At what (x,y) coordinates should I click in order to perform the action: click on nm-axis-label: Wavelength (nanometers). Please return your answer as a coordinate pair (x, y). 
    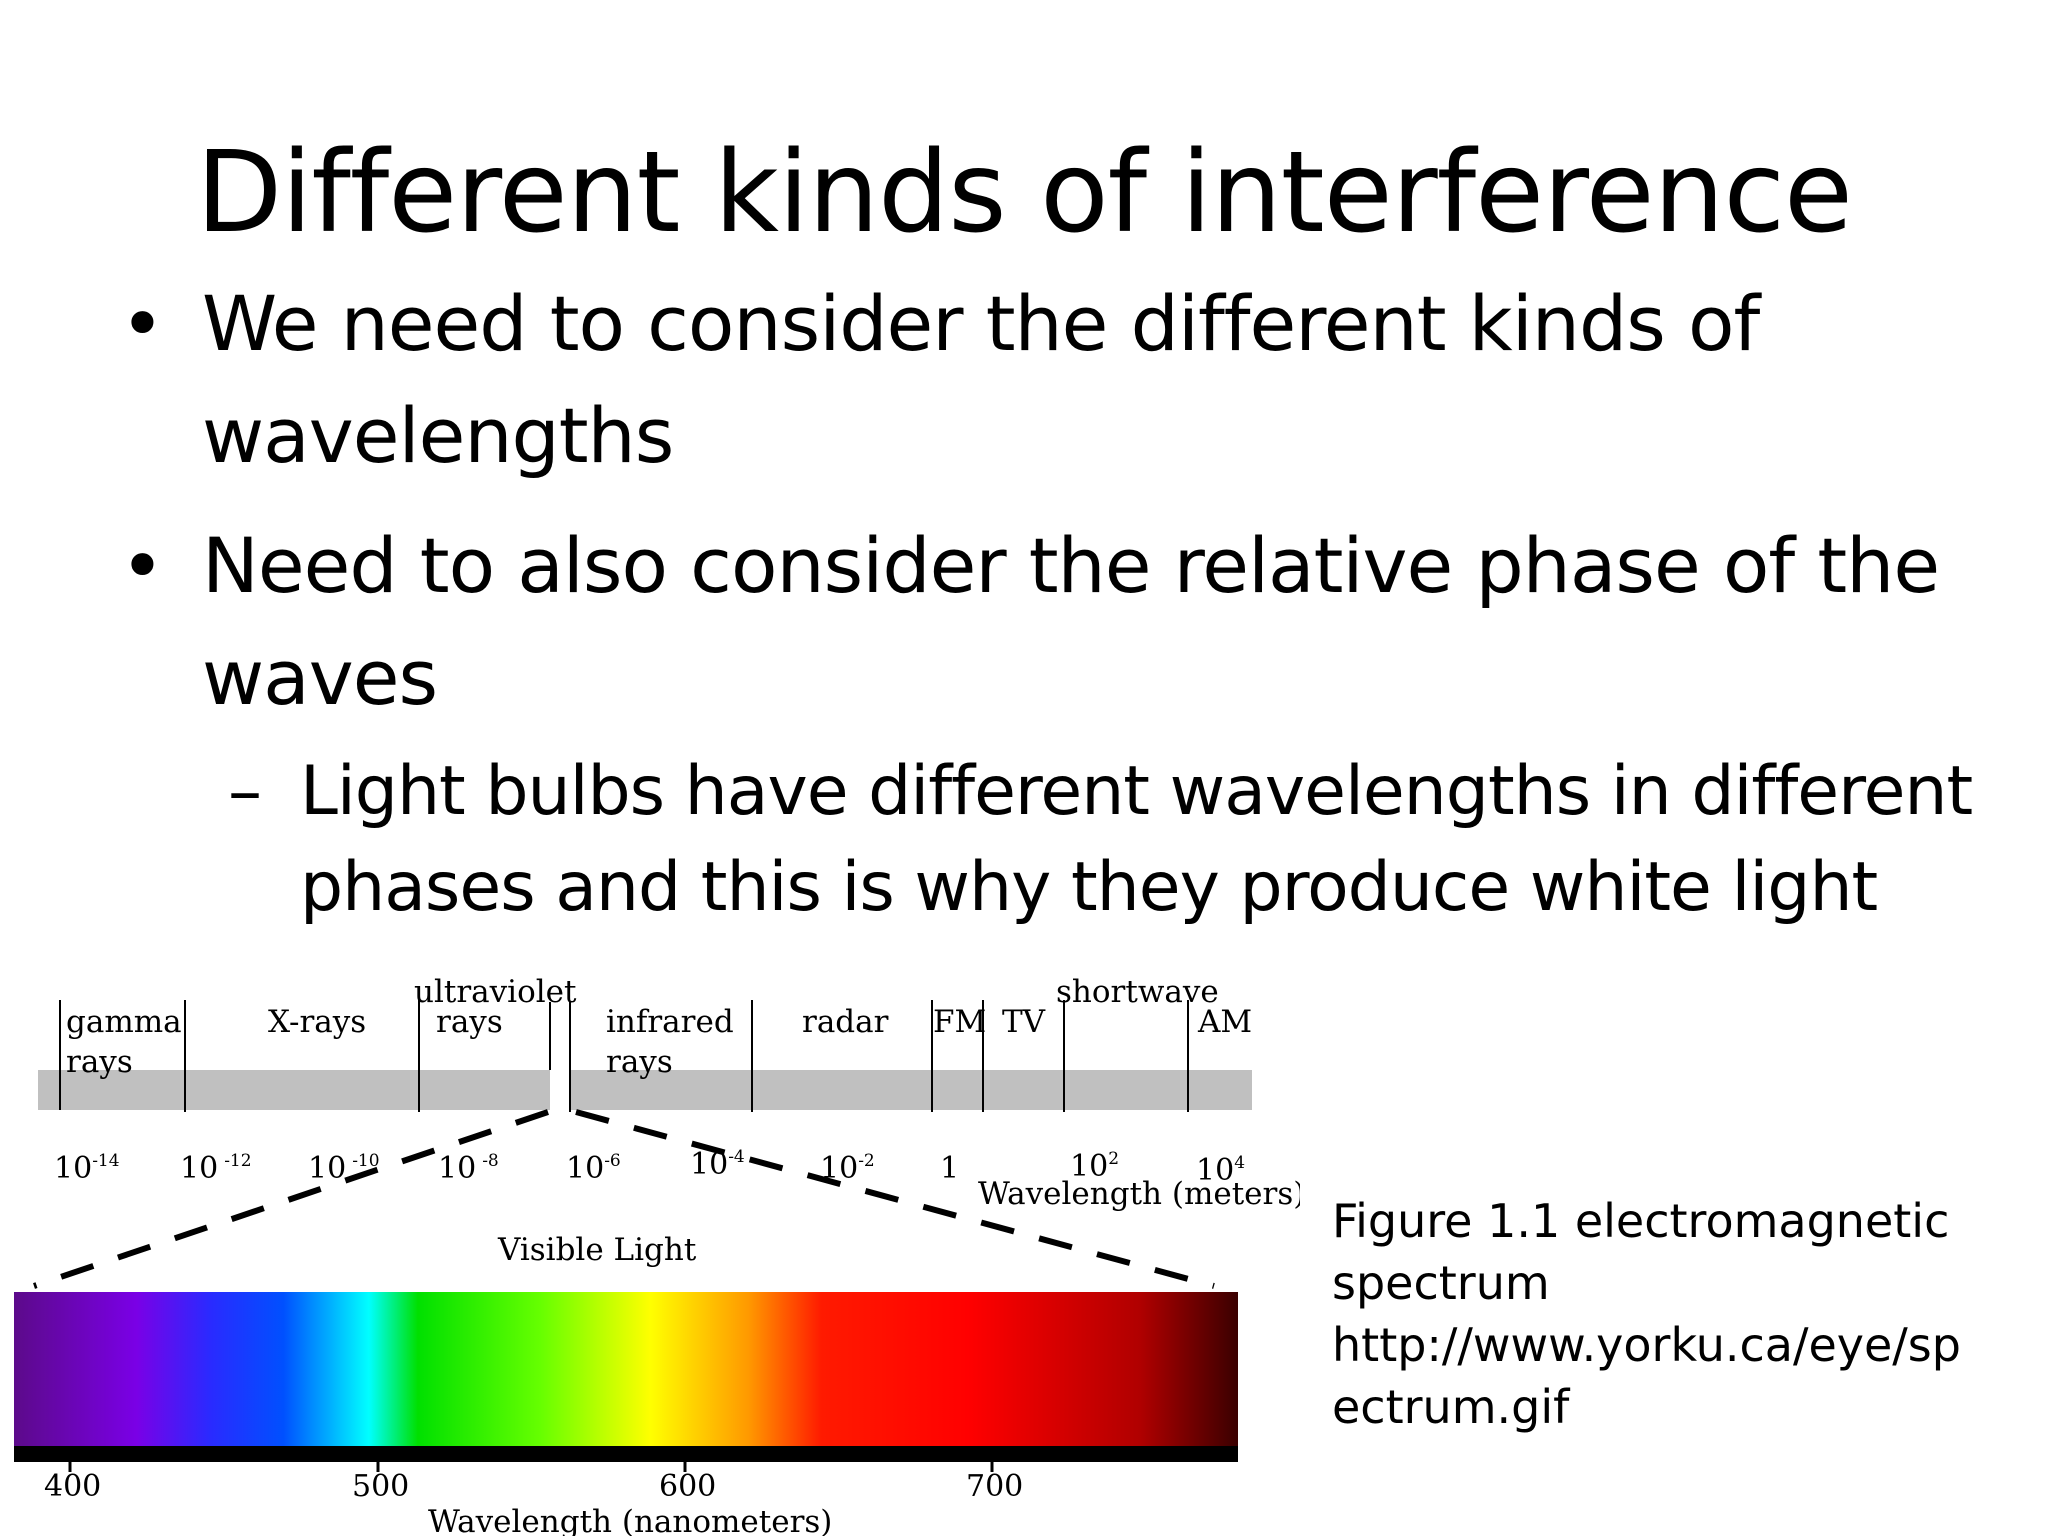
    Looking at the image, I should click on (630, 1520).